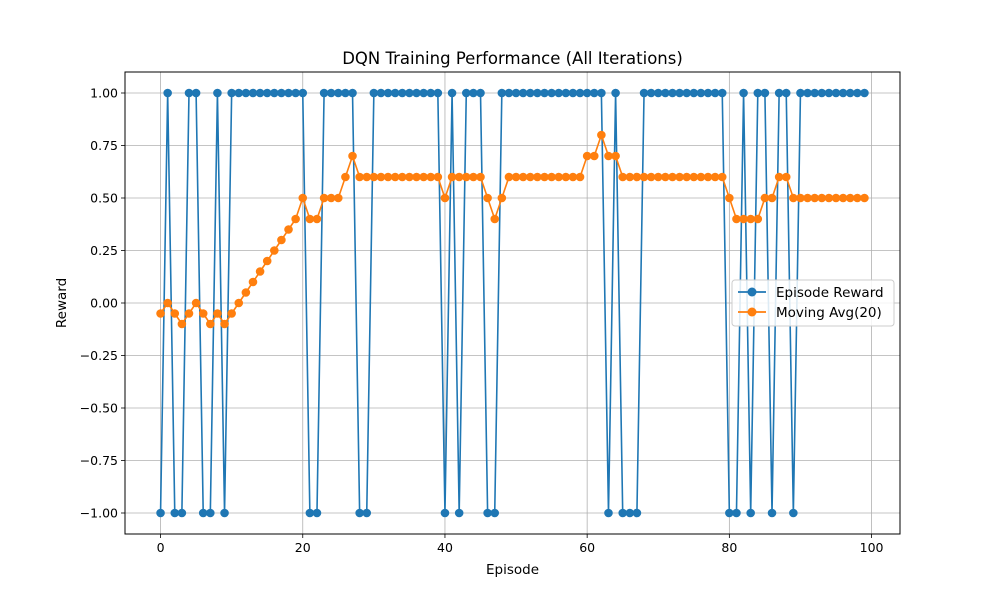 This screenshot has width=1000, height=600. Describe the element at coordinates (62, 303) in the screenshot. I see `y-axis-label: Reward` at that location.